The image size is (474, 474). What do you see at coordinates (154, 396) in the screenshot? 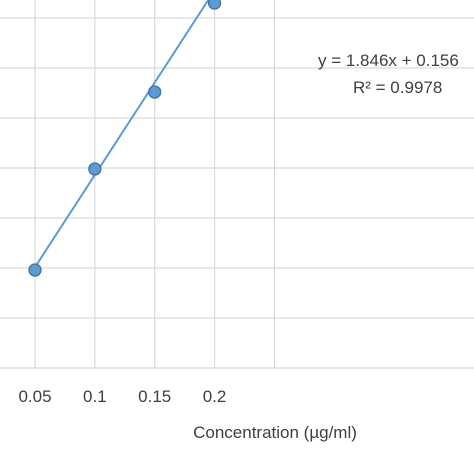
I see `x-tick-label: 0.15` at bounding box center [154, 396].